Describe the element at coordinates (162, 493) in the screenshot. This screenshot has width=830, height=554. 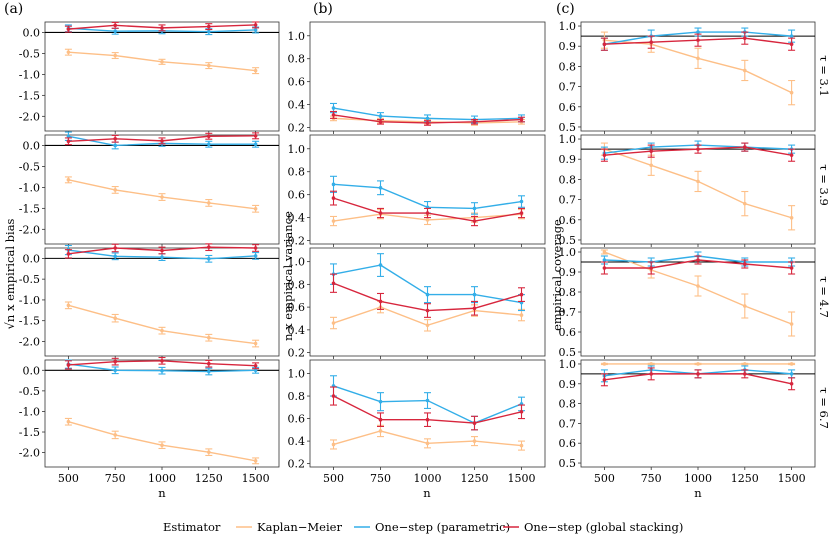
I see `x-axis-title-a: n` at that location.